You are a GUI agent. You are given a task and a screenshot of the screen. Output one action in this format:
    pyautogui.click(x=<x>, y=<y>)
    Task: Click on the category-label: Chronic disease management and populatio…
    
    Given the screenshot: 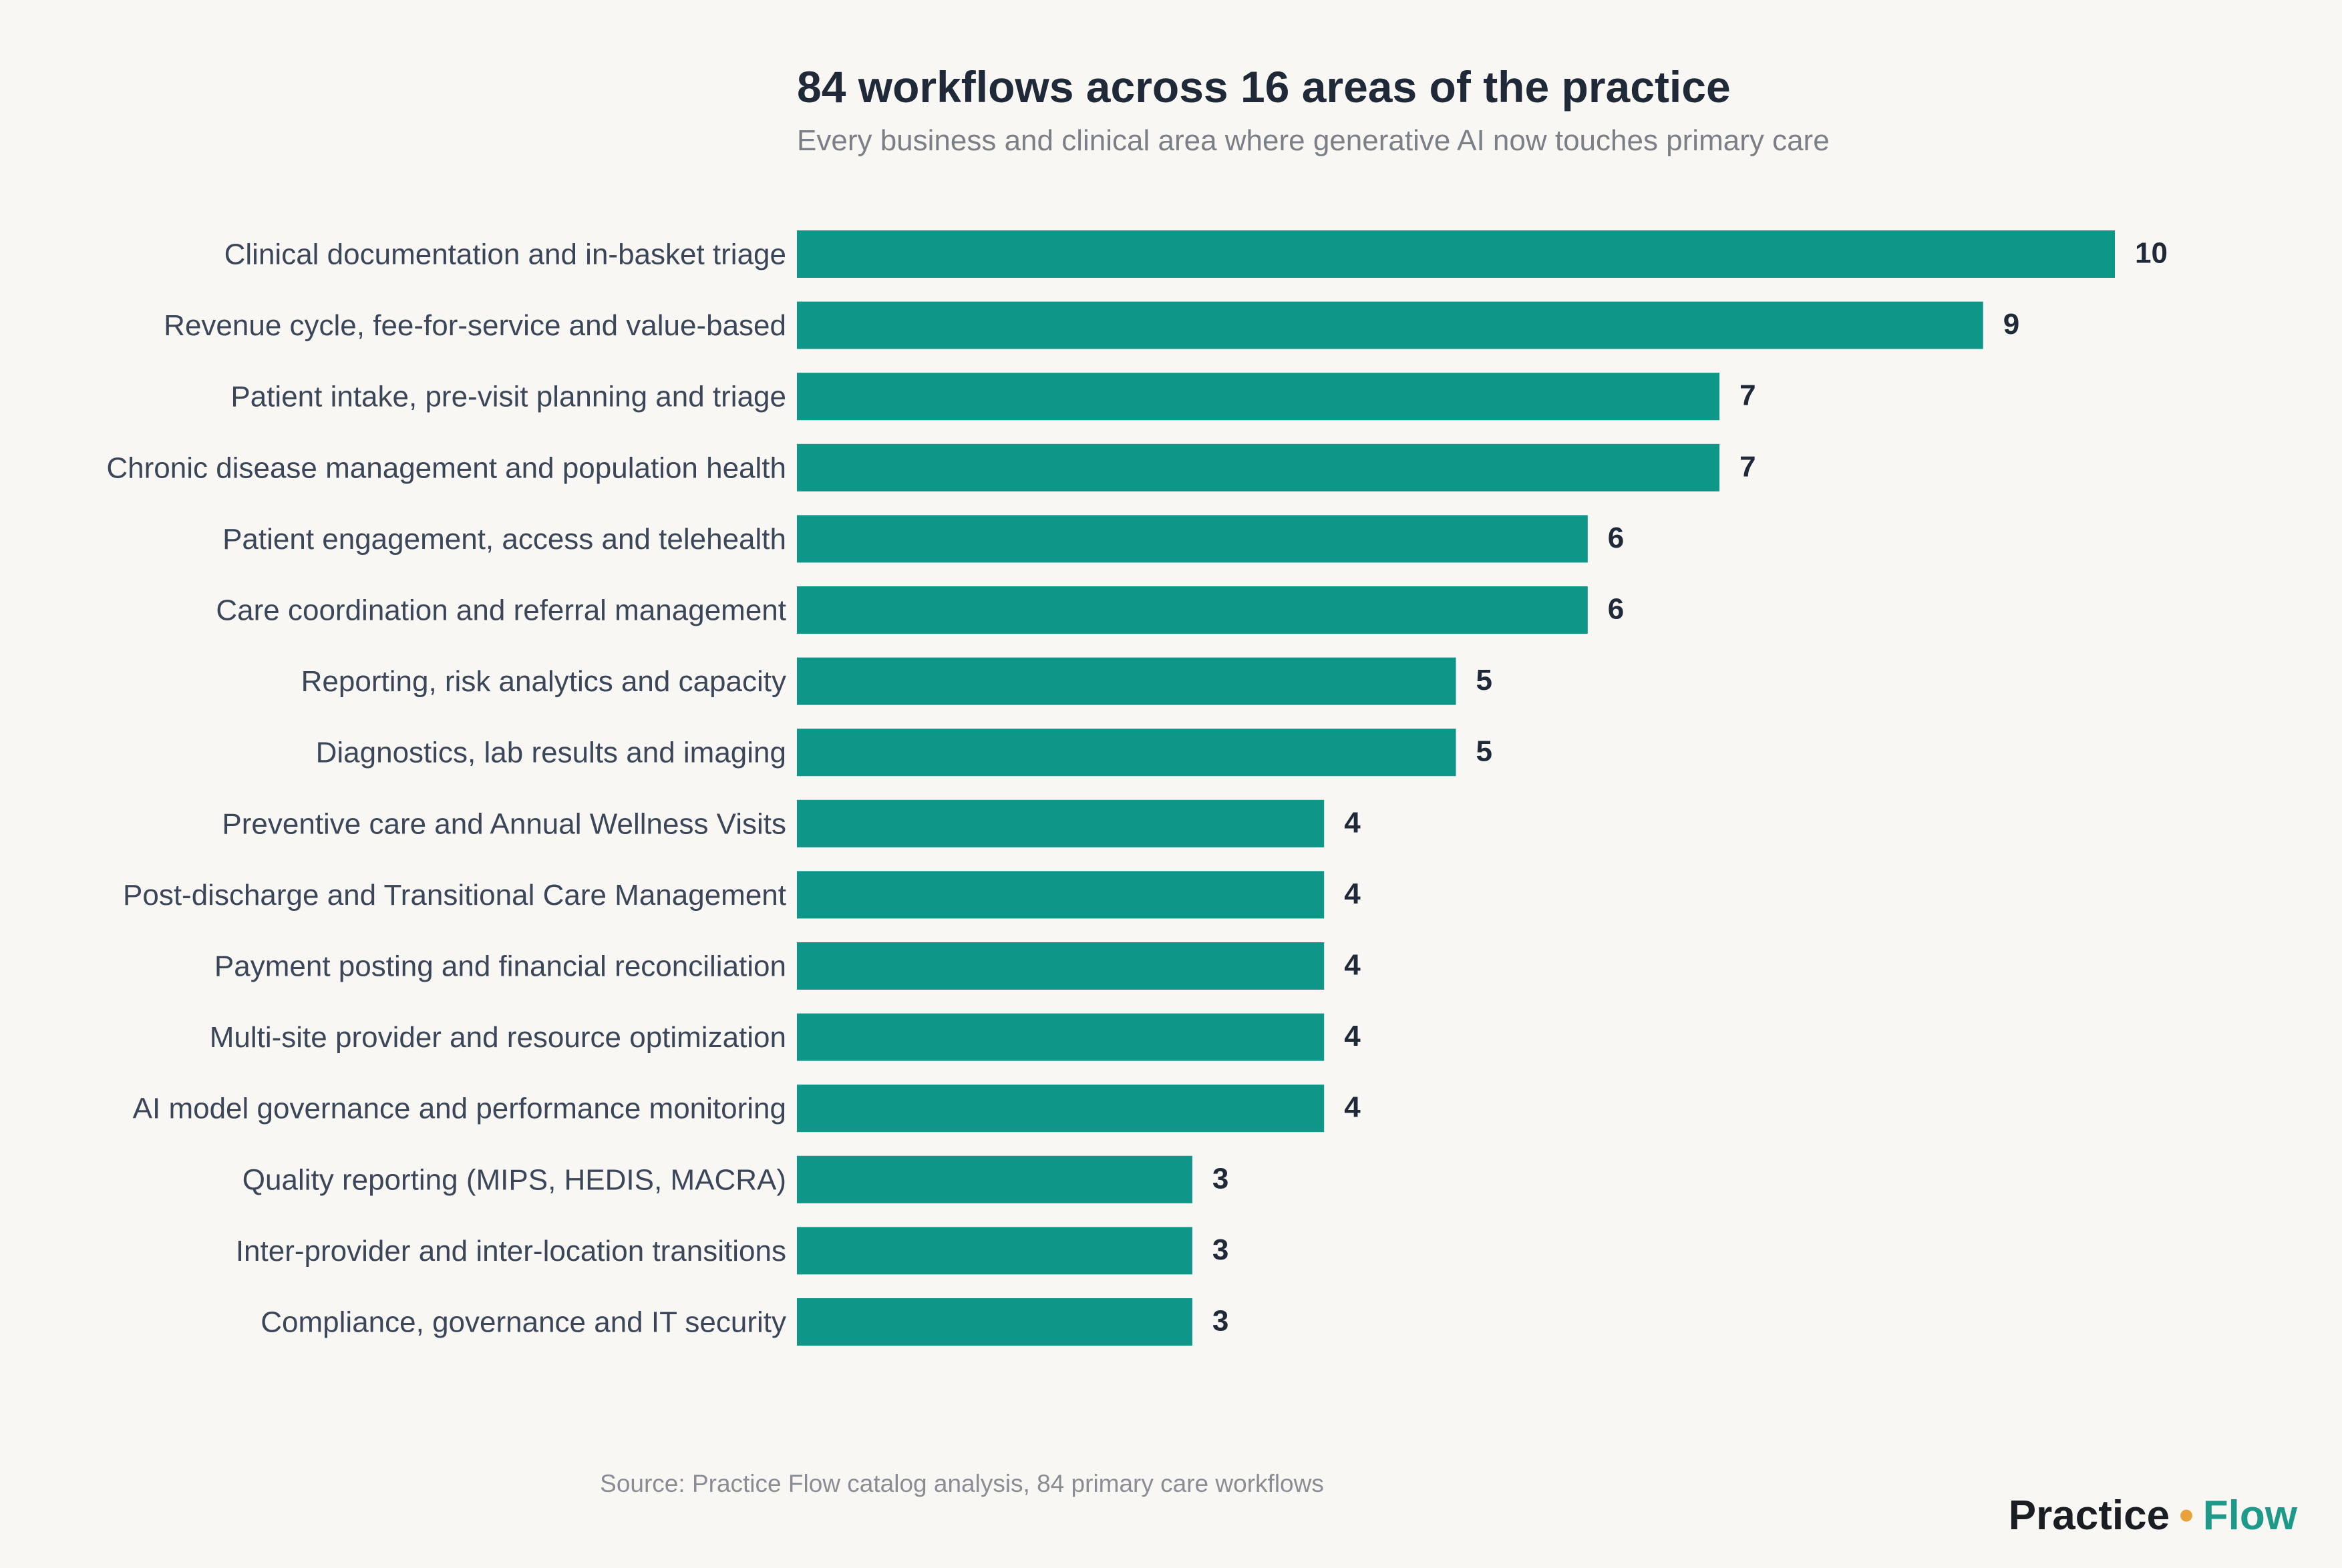 What is the action you would take?
    pyautogui.click(x=446, y=467)
    